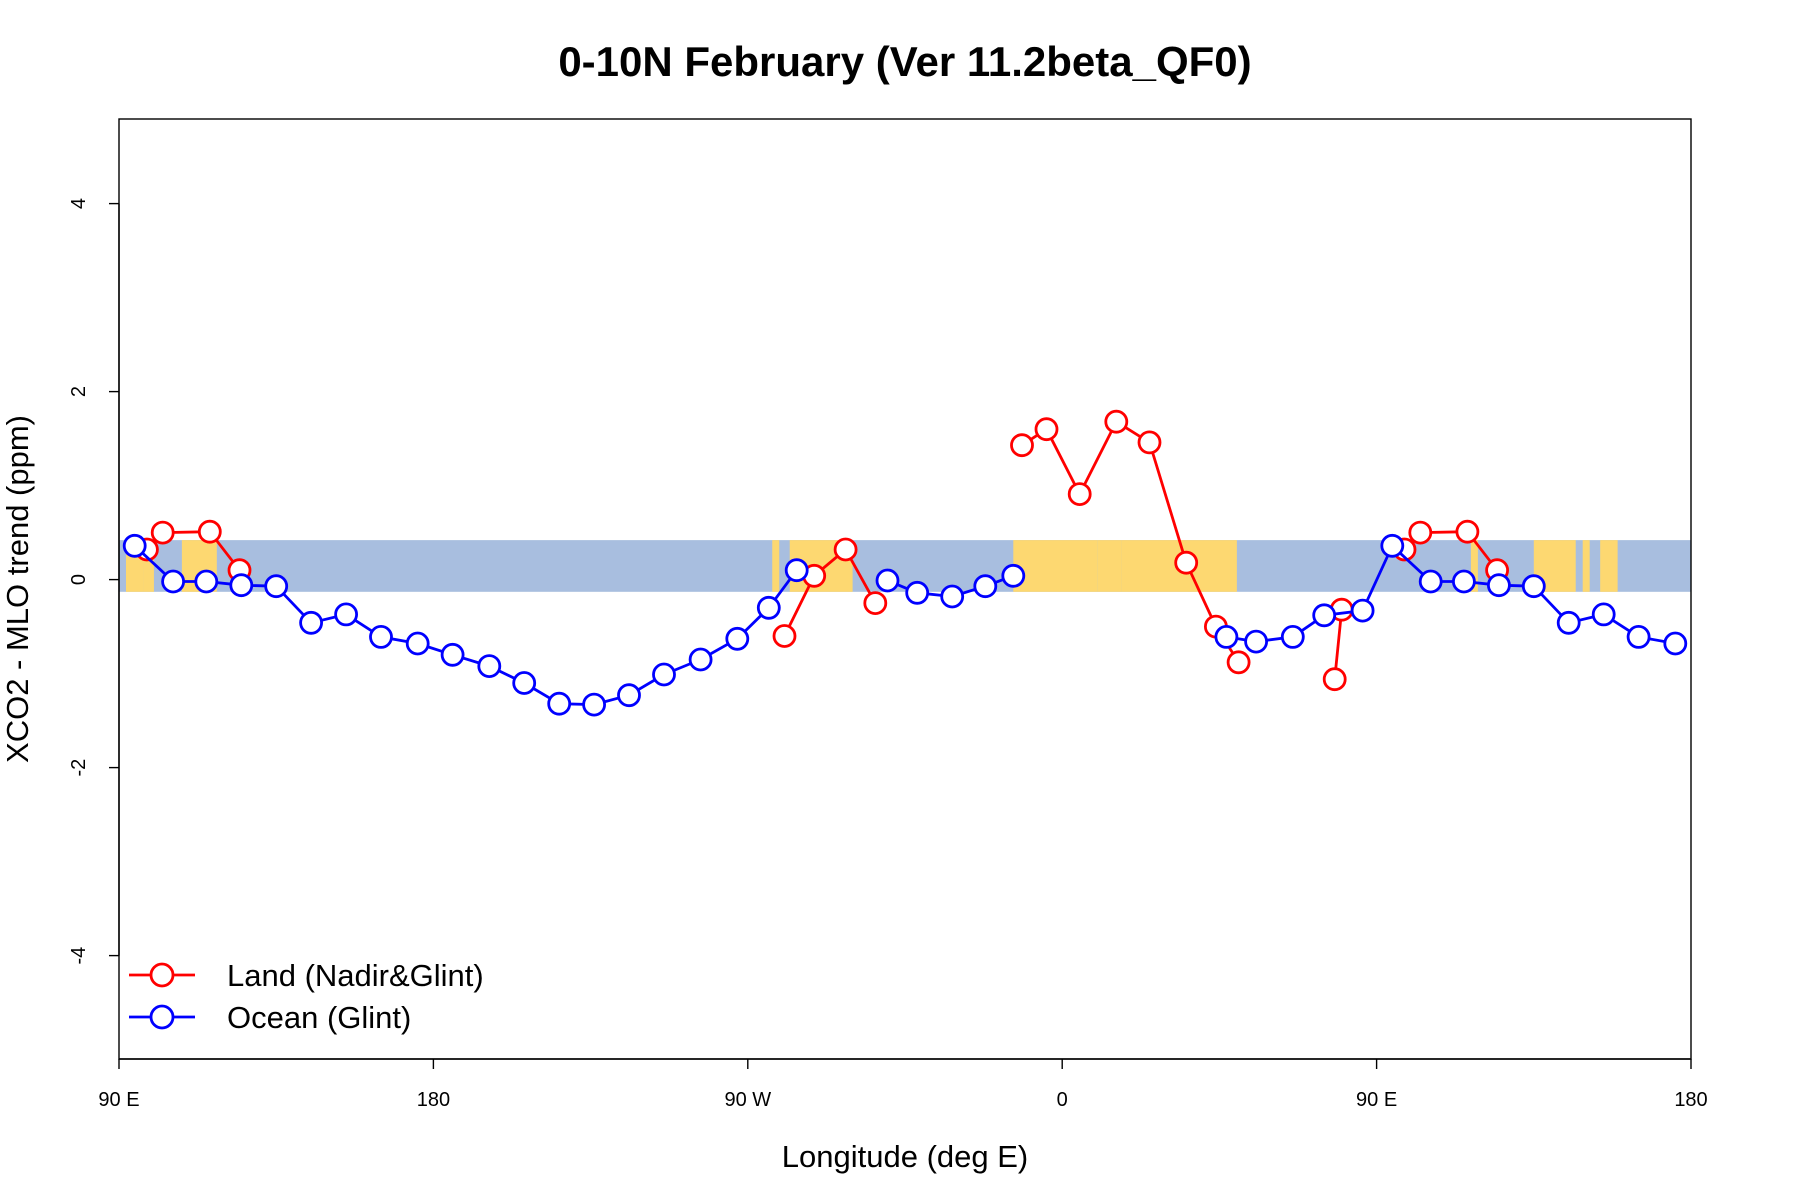  I want to click on legend: Land (Nadir&Glint) Ocean (Glint), so click(306, 996).